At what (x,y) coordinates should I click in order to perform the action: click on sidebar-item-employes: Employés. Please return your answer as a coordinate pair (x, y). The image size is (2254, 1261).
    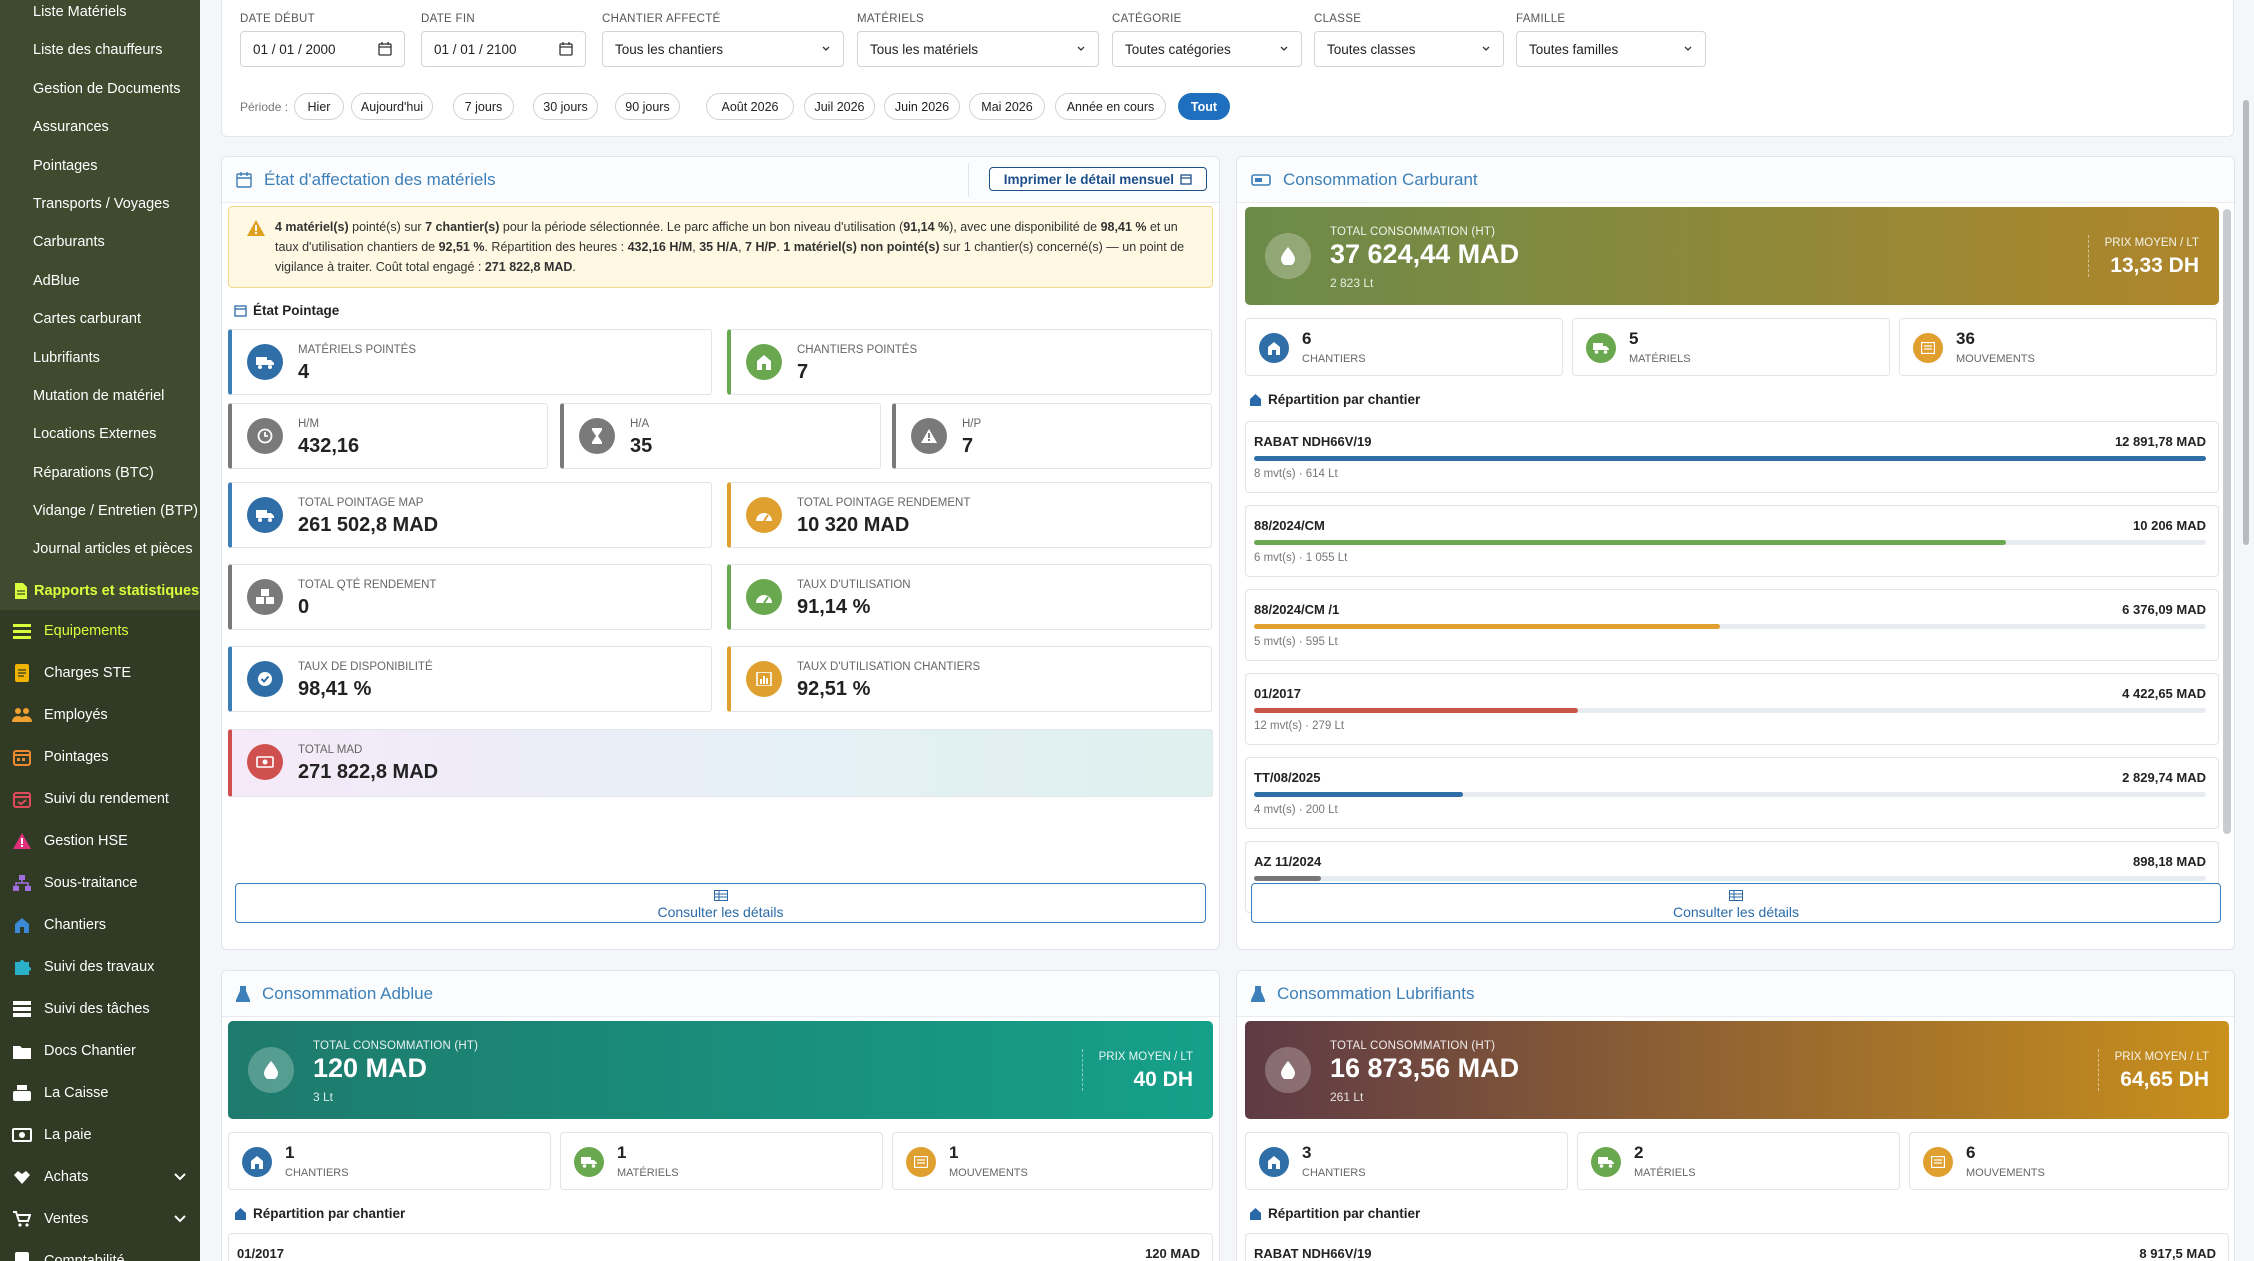
    Looking at the image, I should click on (100, 715).